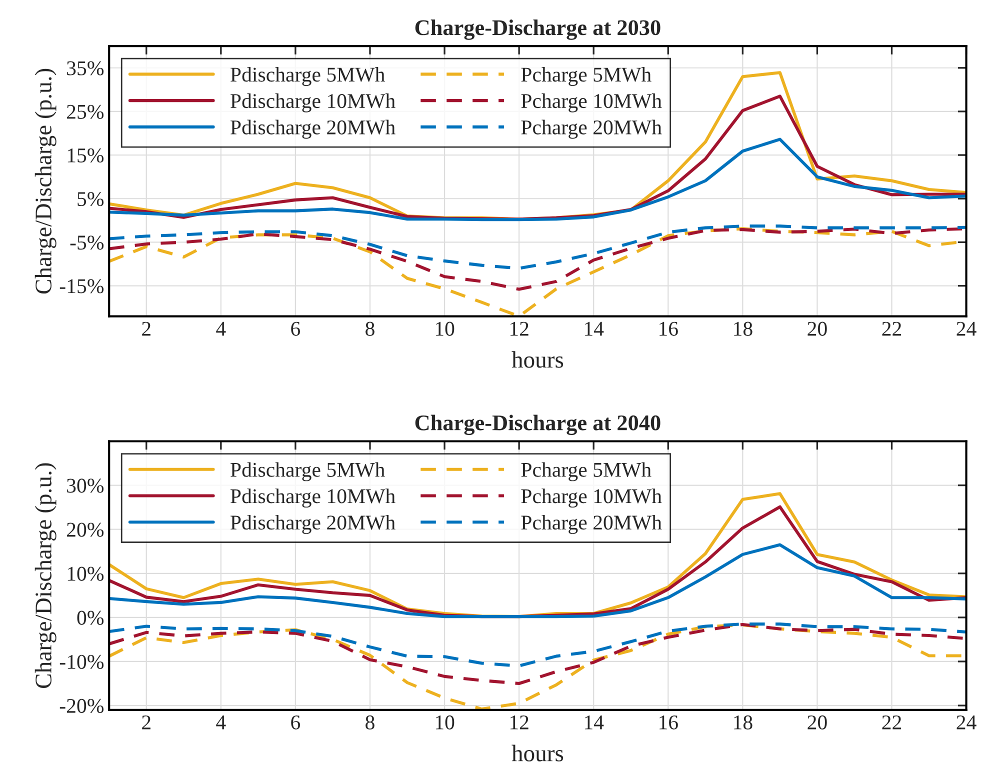 This screenshot has width=983, height=781. What do you see at coordinates (82, 661) in the screenshot?
I see `y-tick-label: -10%` at bounding box center [82, 661].